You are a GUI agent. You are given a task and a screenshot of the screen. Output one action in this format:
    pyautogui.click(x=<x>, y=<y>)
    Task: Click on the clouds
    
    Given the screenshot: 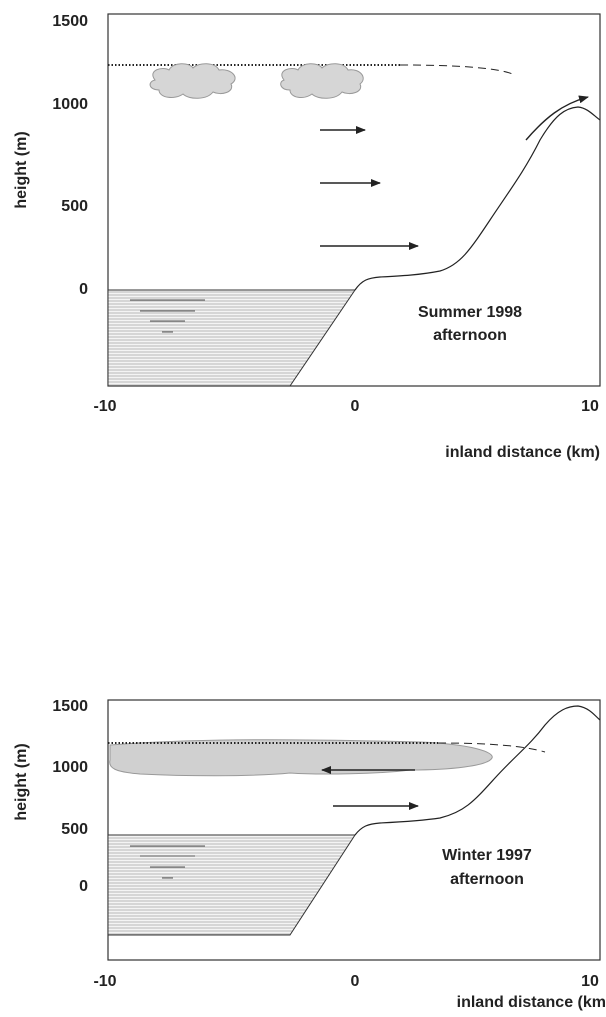 What is the action you would take?
    pyautogui.click(x=256, y=81)
    